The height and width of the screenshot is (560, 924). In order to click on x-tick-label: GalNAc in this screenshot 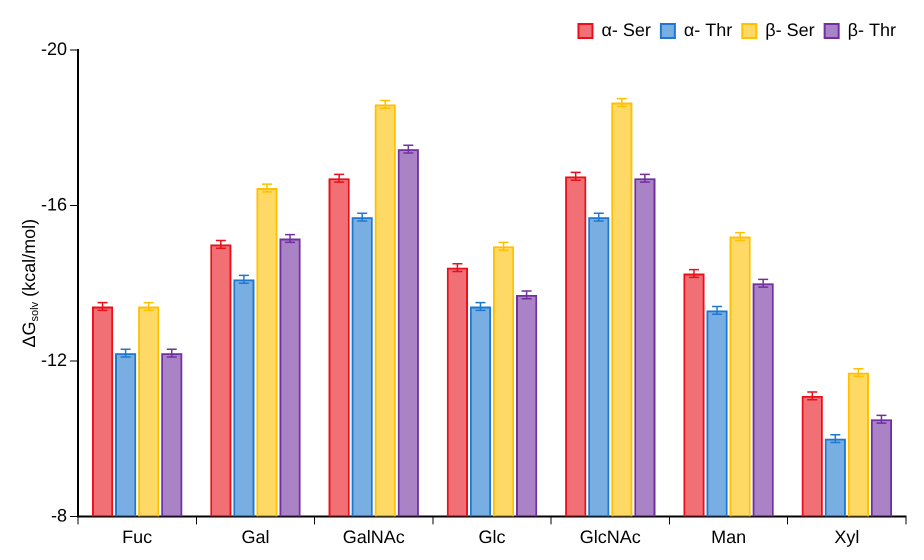, I will do `click(373, 537)`.